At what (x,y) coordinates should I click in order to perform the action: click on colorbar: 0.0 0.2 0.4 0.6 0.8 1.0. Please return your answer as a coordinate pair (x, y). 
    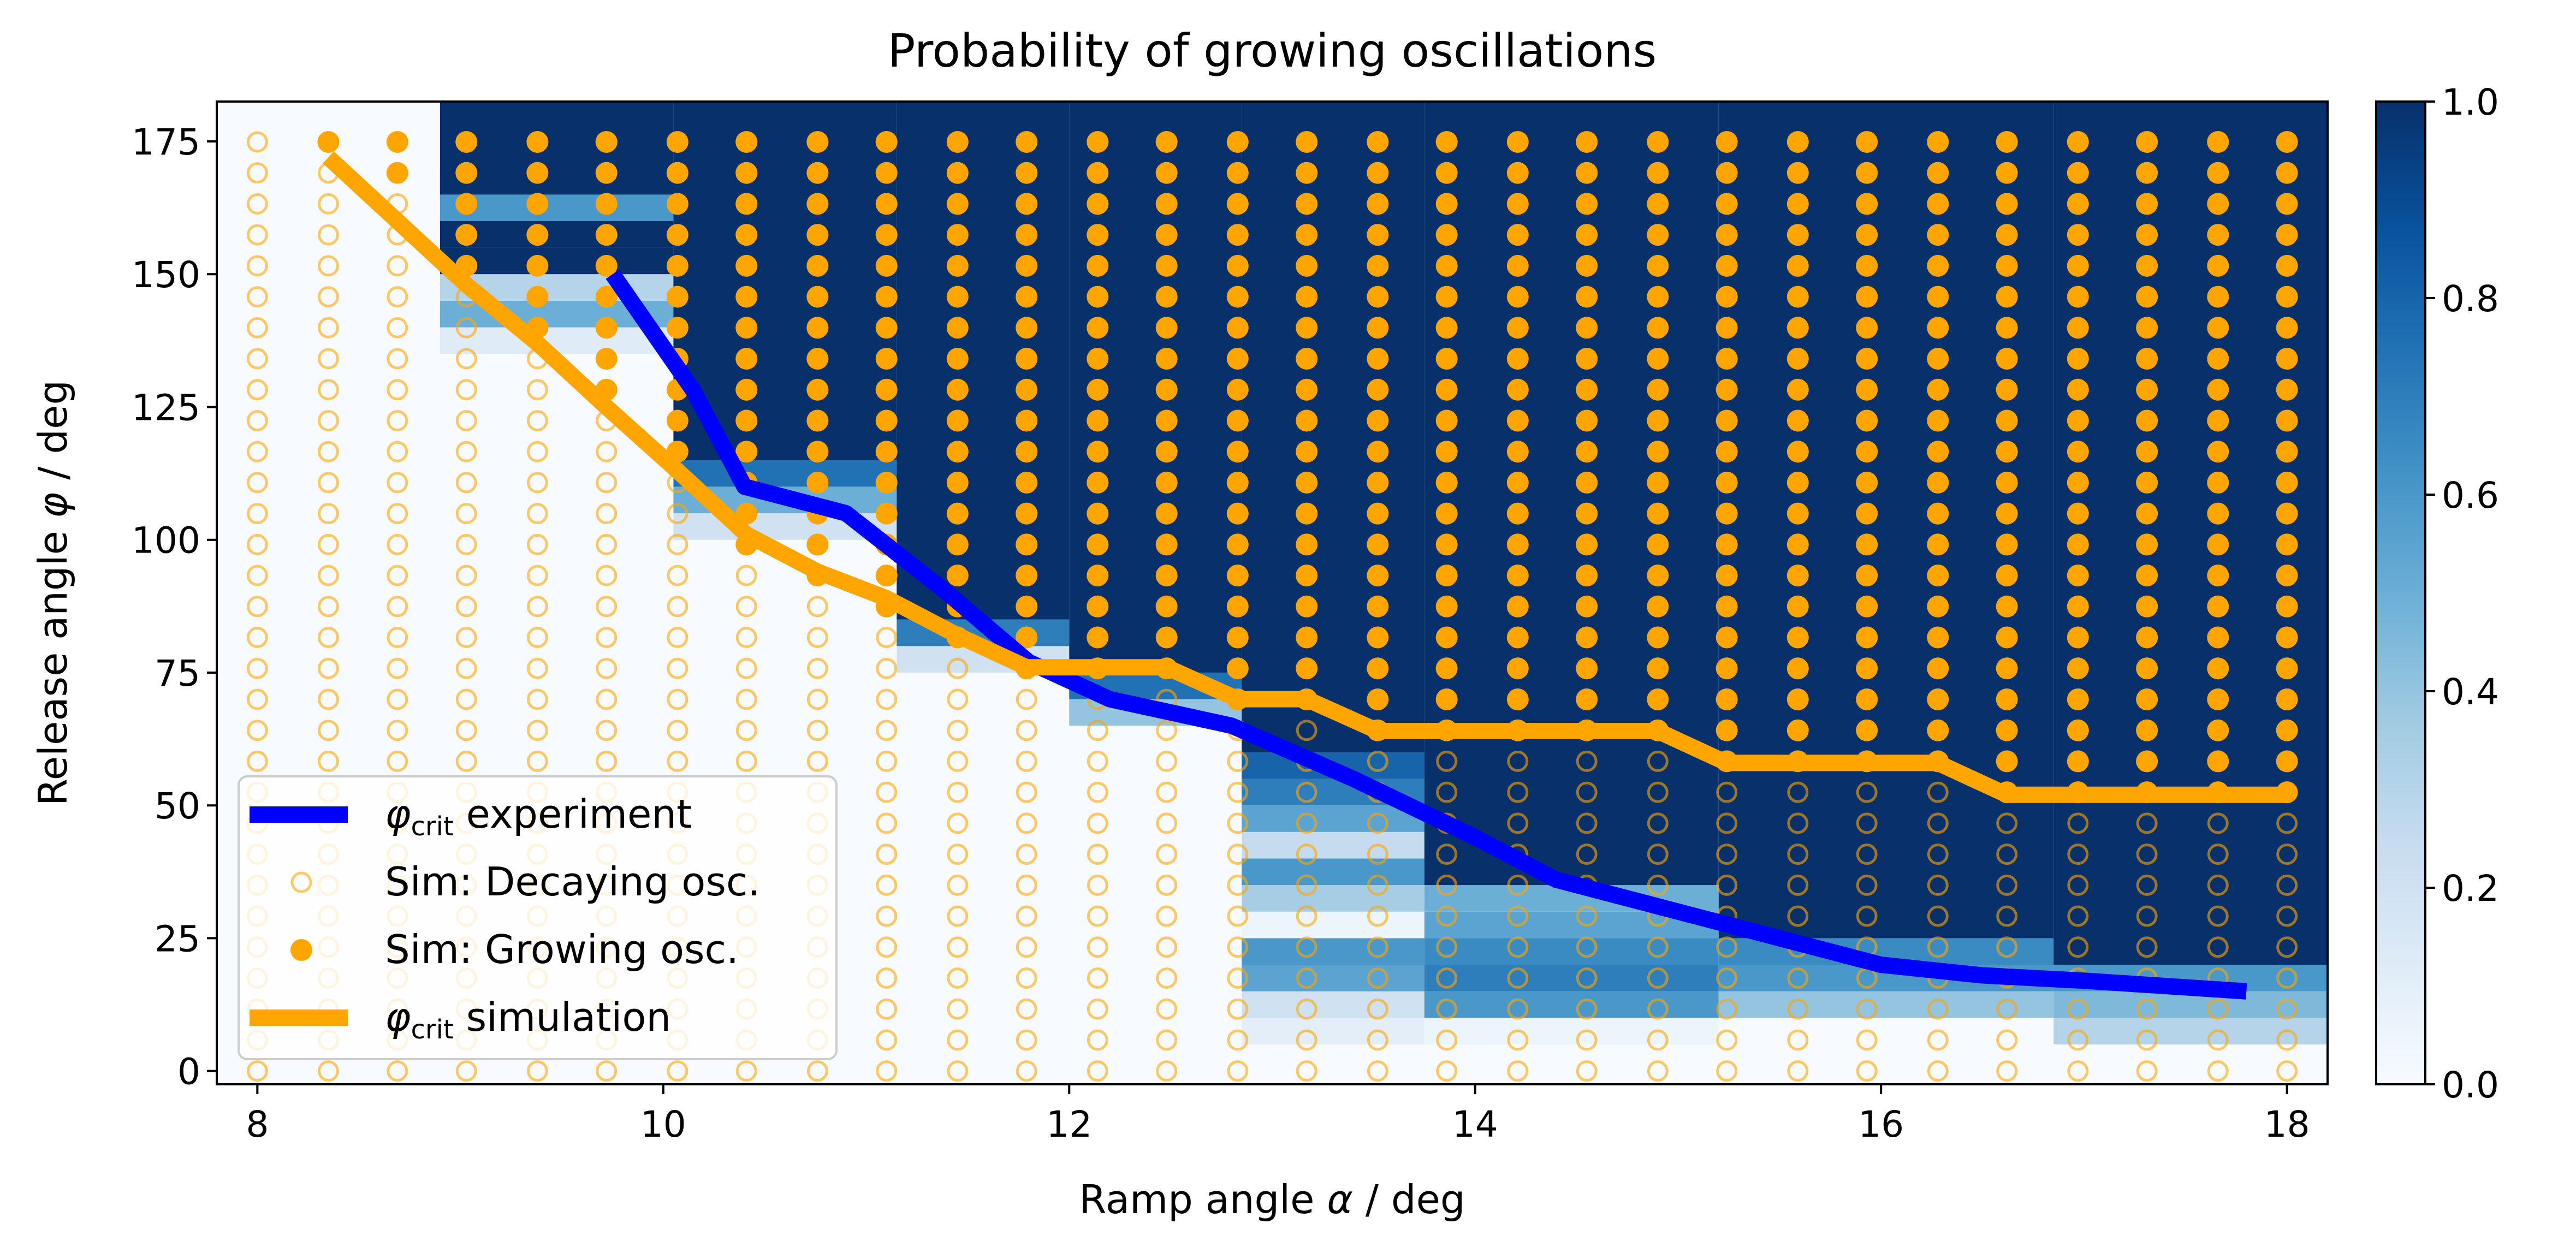
    Looking at the image, I should click on (2437, 594).